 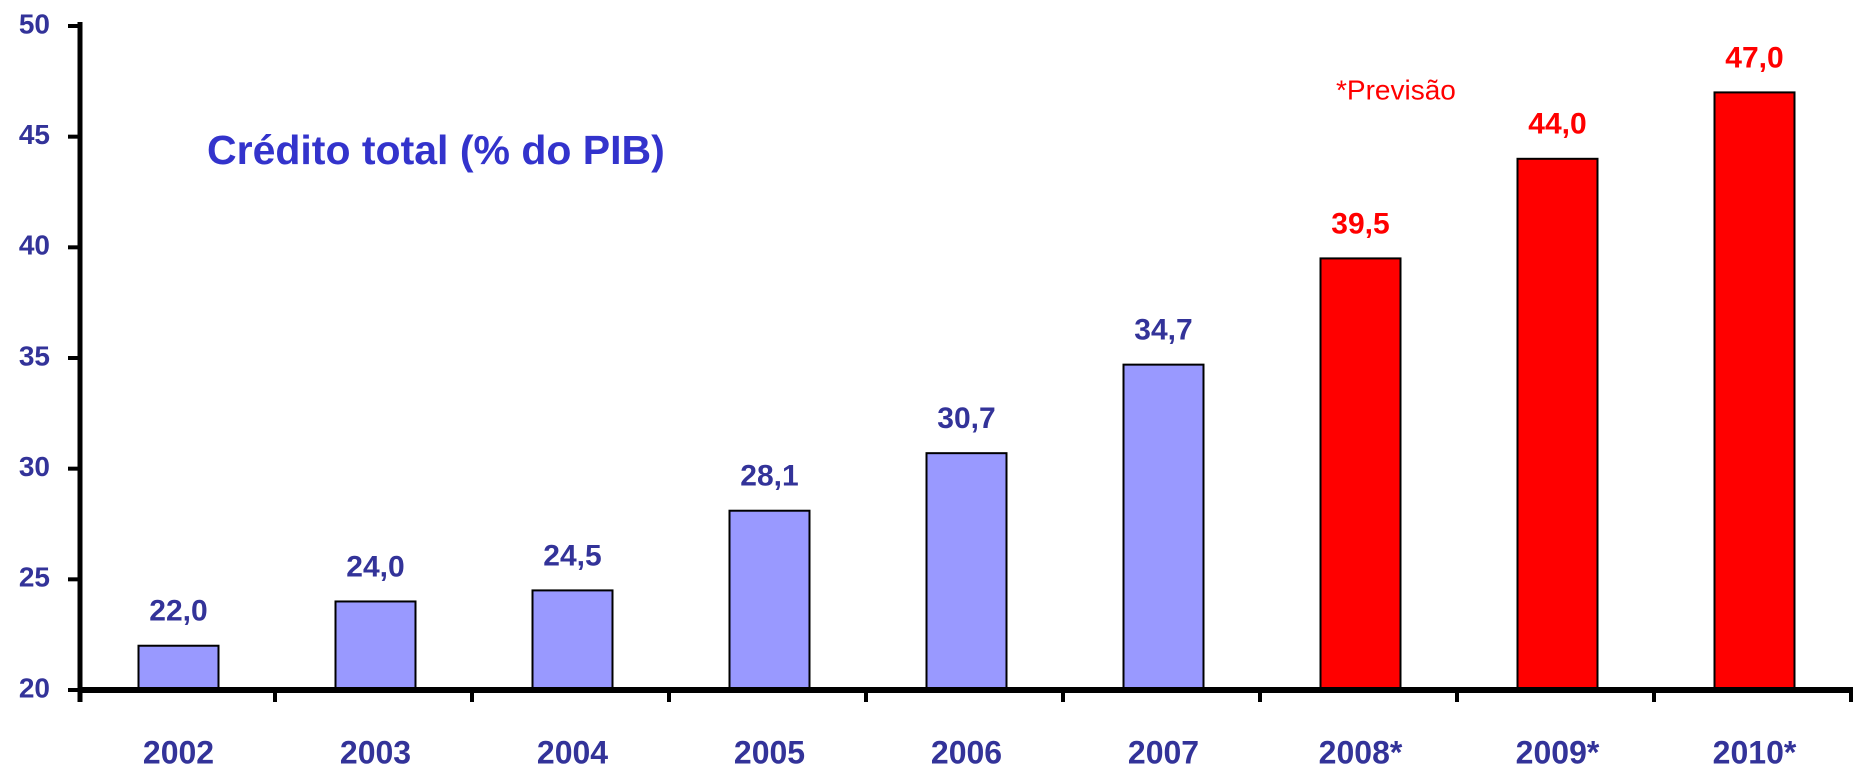 What do you see at coordinates (1558, 752) in the screenshot?
I see `x-tick-label: 2009*` at bounding box center [1558, 752].